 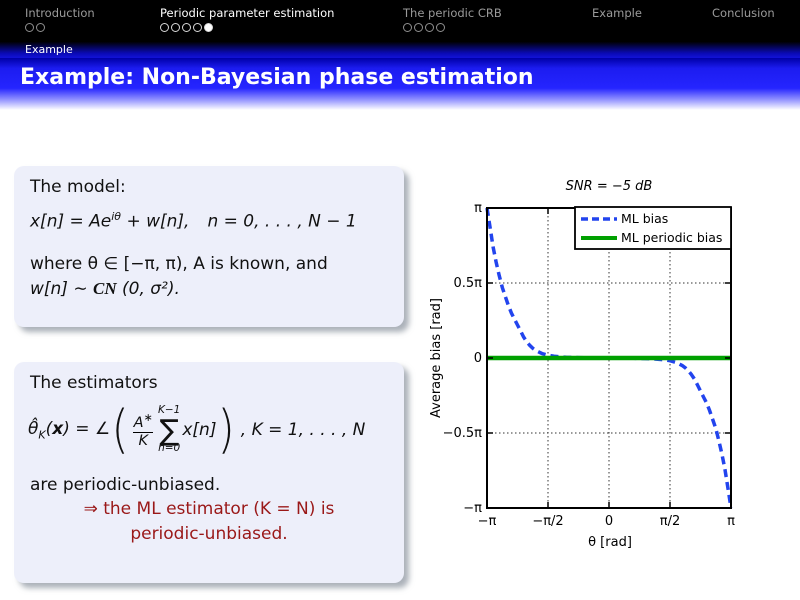 I want to click on nav-section-introduction: Introduction, so click(x=92, y=21).